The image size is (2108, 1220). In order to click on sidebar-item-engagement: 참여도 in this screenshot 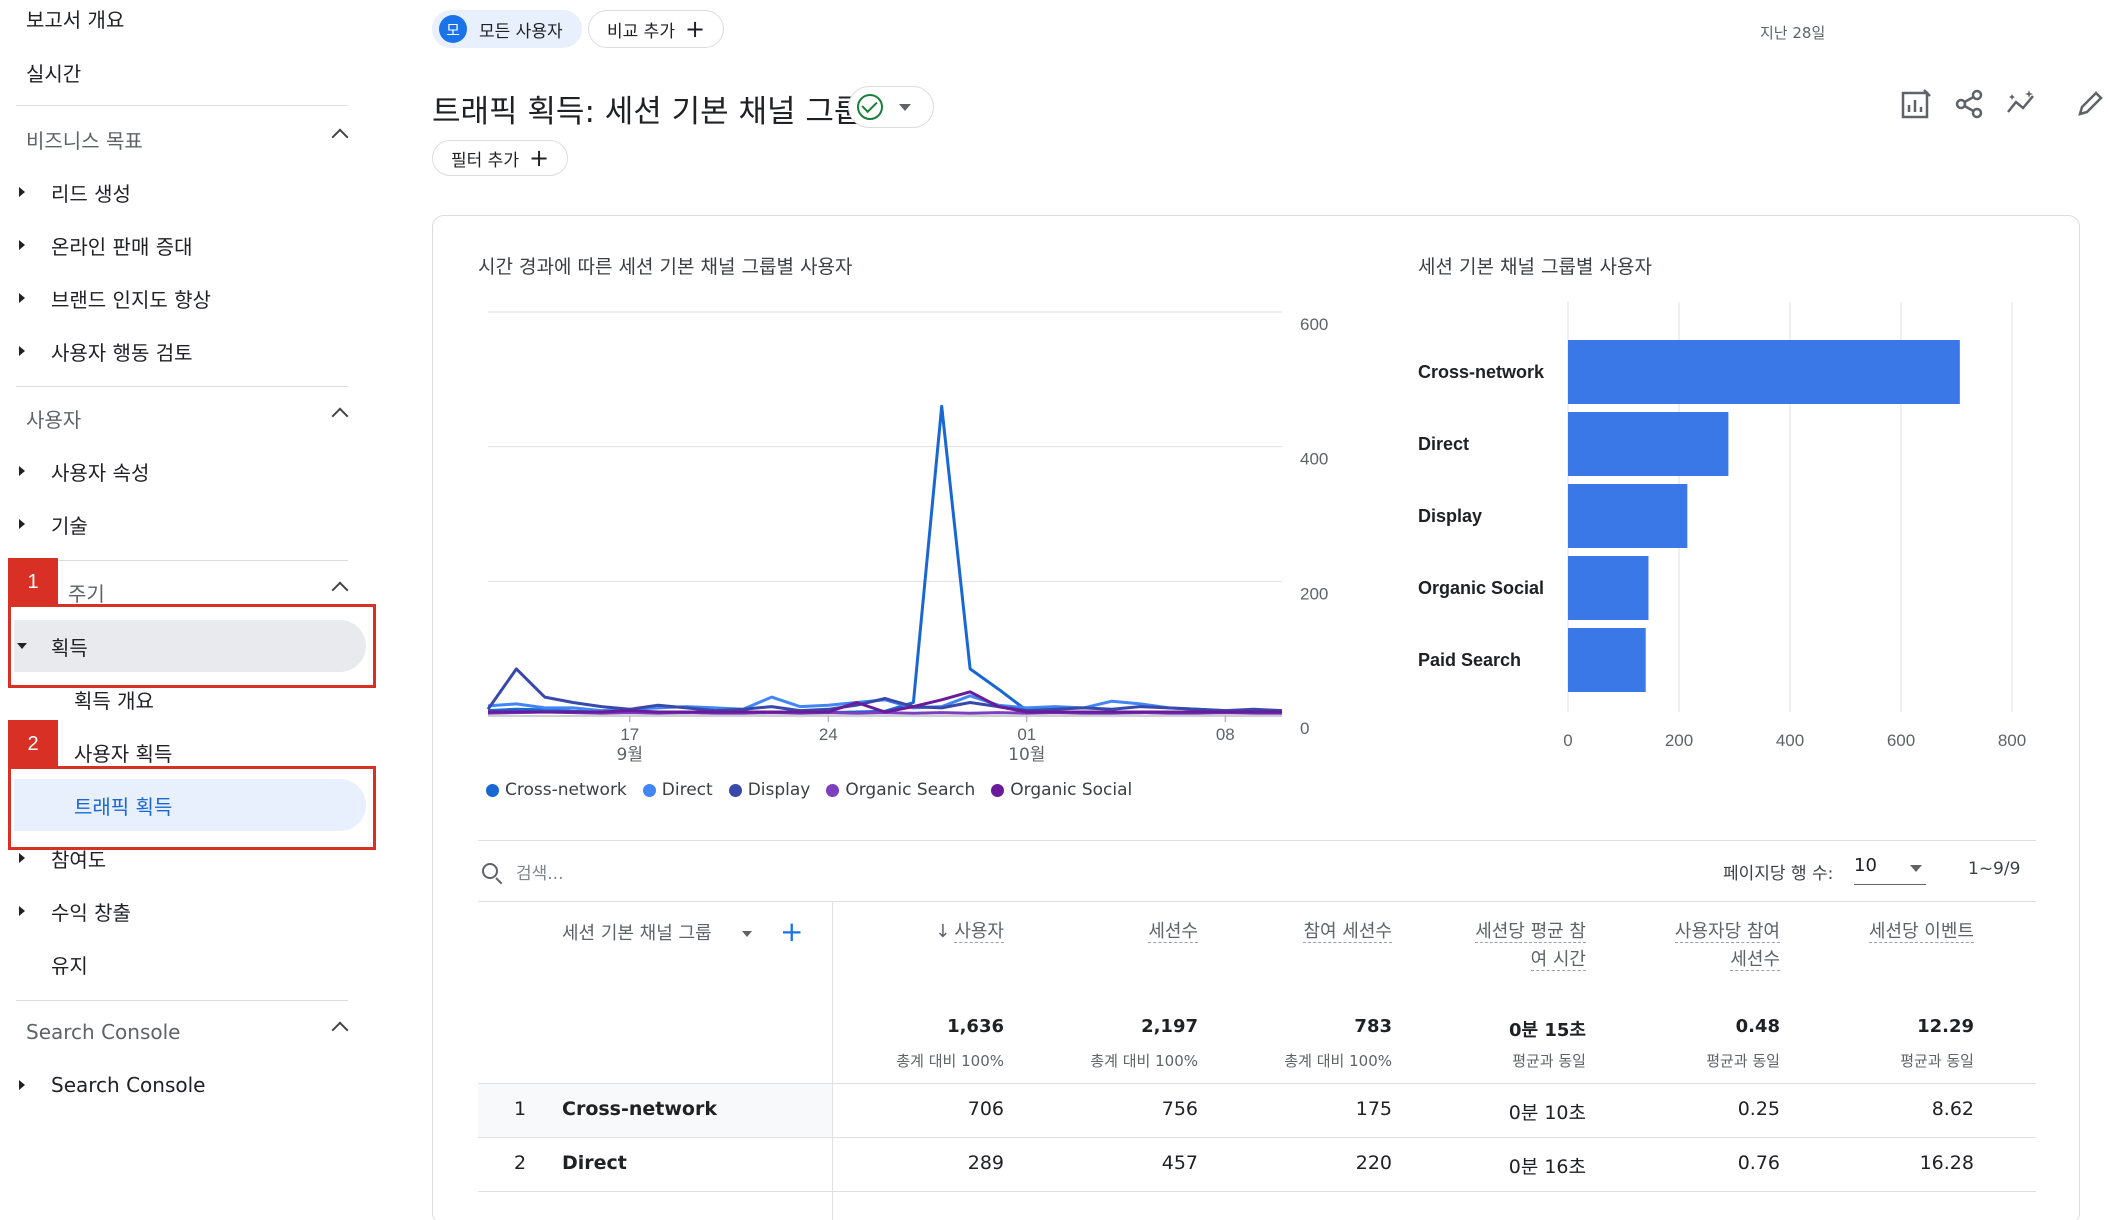, I will do `click(178, 858)`.